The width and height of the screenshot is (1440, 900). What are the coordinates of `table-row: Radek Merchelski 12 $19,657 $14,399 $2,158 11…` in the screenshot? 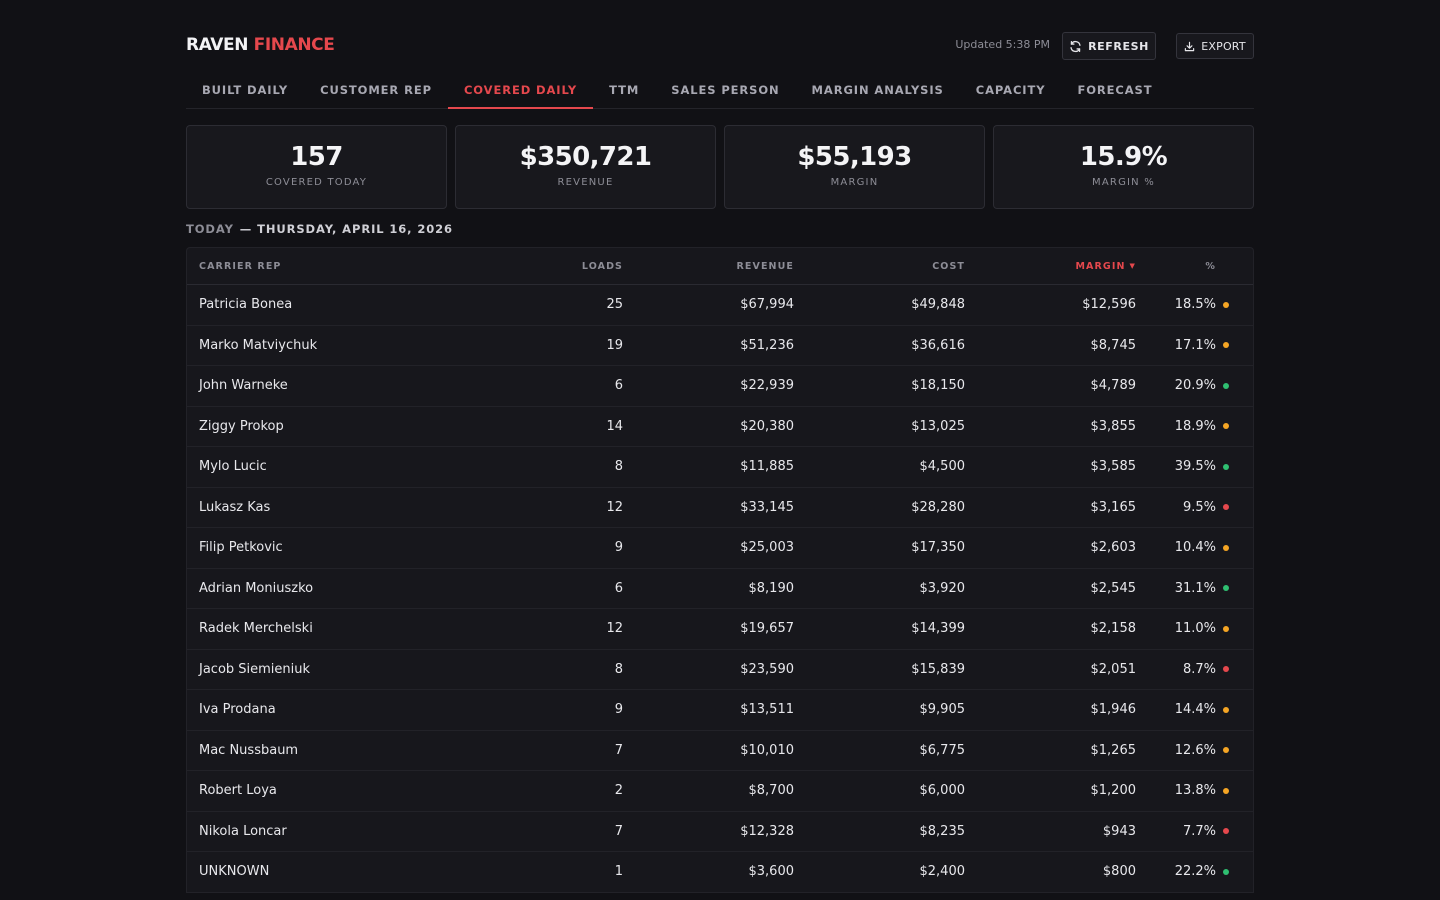 It's located at (720, 629).